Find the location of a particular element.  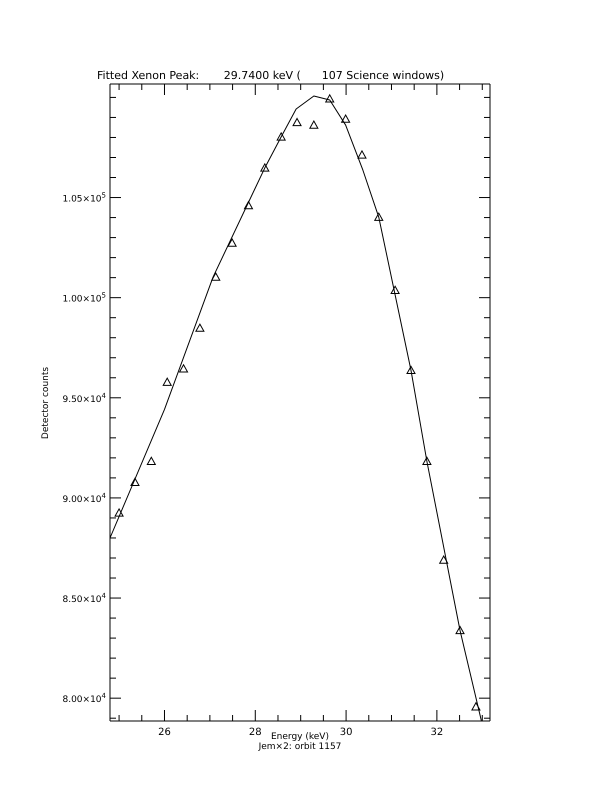

x-tick-label: 26 is located at coordinates (164, 732).